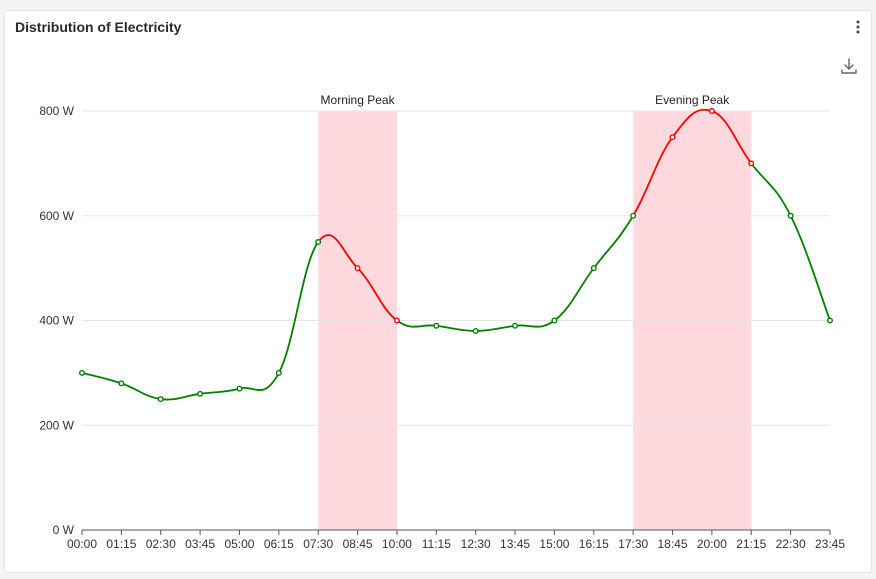  Describe the element at coordinates (858, 27) in the screenshot. I see `more-vertical-icon` at that location.